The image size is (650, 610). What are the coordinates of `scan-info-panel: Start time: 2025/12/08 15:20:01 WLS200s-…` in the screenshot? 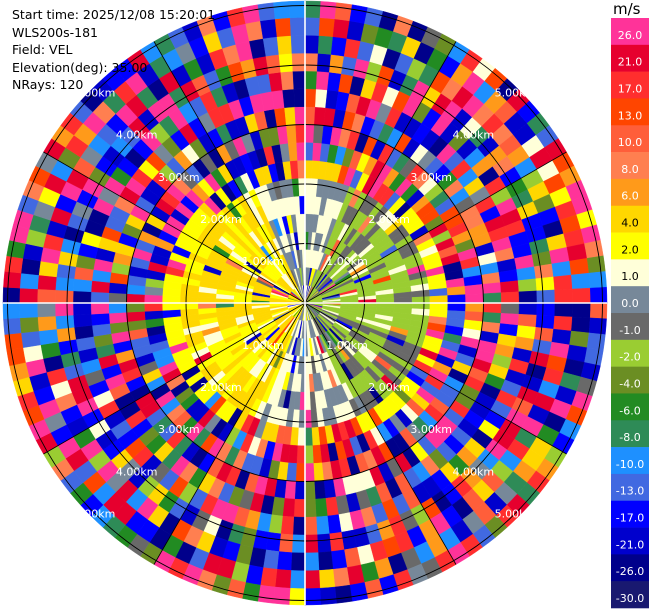 It's located at (113, 50).